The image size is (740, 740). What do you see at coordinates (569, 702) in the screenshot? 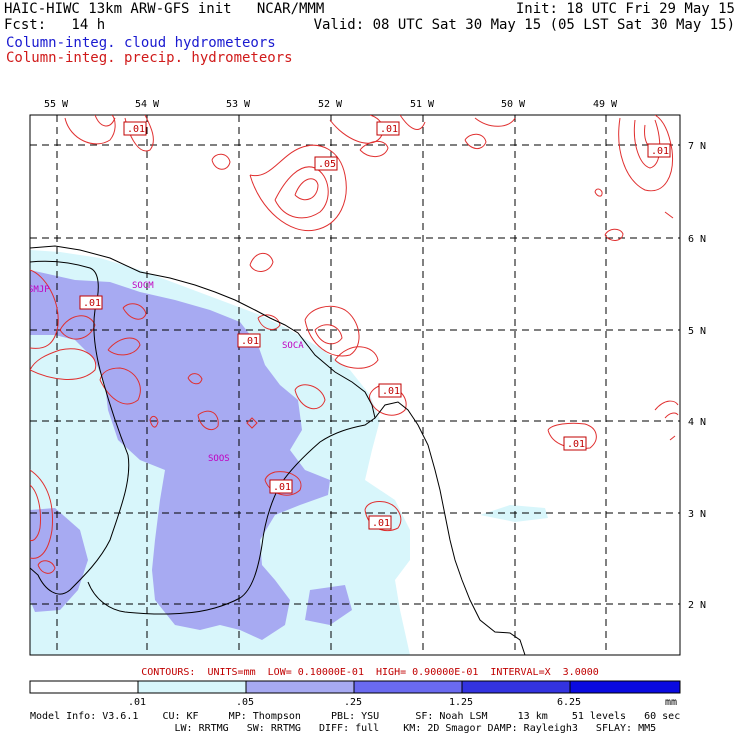
I see `colorbar-tick: 6.25` at bounding box center [569, 702].